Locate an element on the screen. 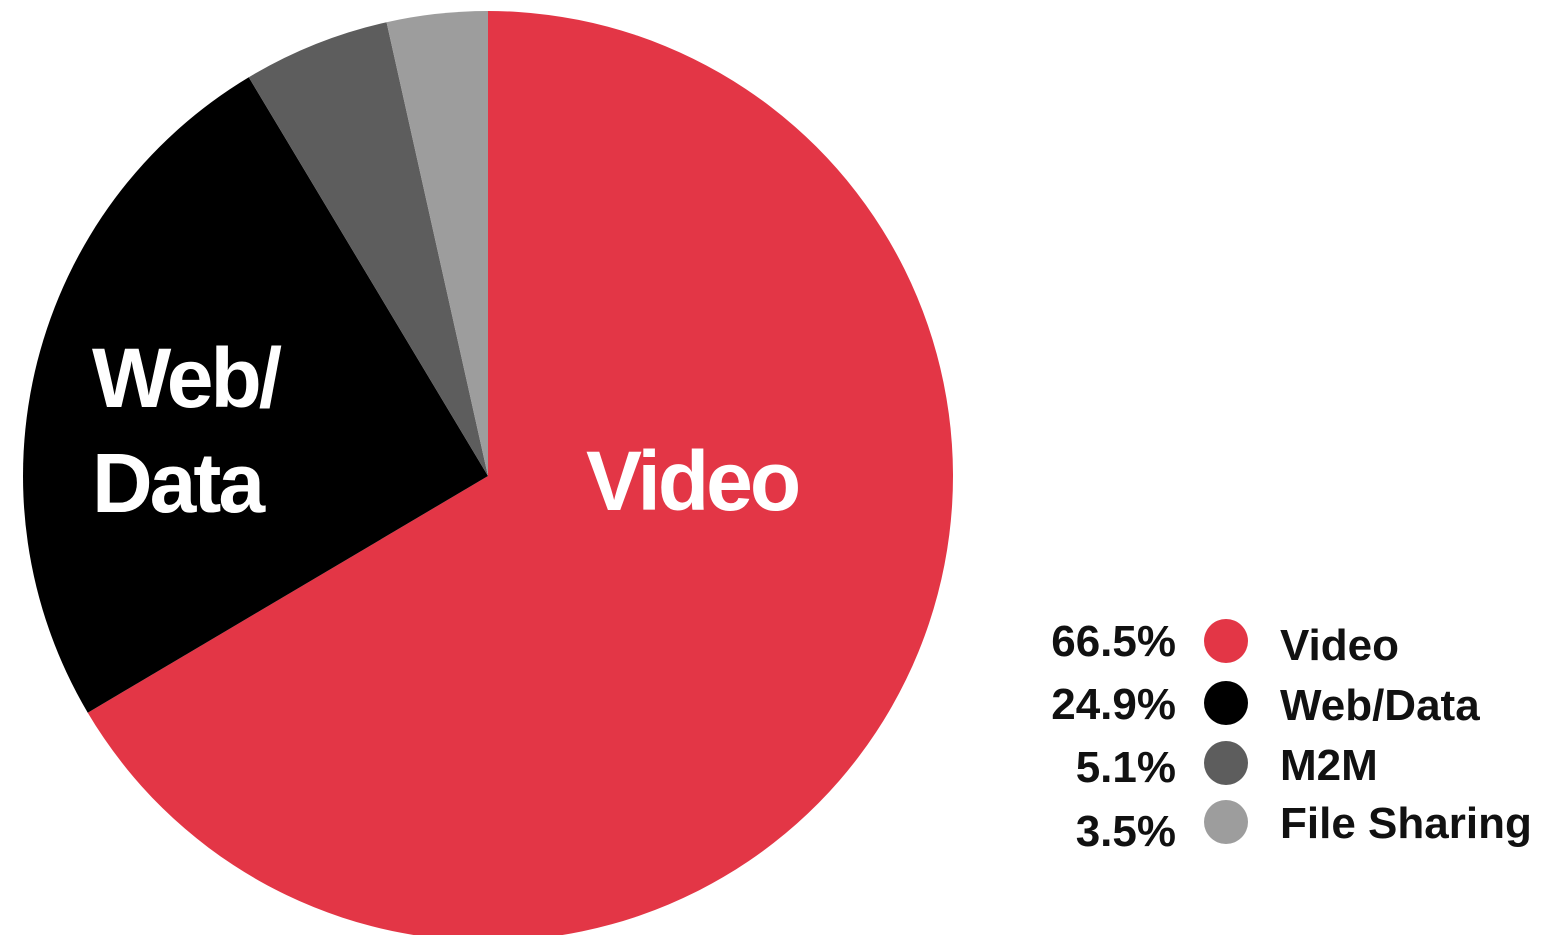 Image resolution: width=1561 pixels, height=935 pixels. legend-swatch-file-sharing is located at coordinates (1226, 822).